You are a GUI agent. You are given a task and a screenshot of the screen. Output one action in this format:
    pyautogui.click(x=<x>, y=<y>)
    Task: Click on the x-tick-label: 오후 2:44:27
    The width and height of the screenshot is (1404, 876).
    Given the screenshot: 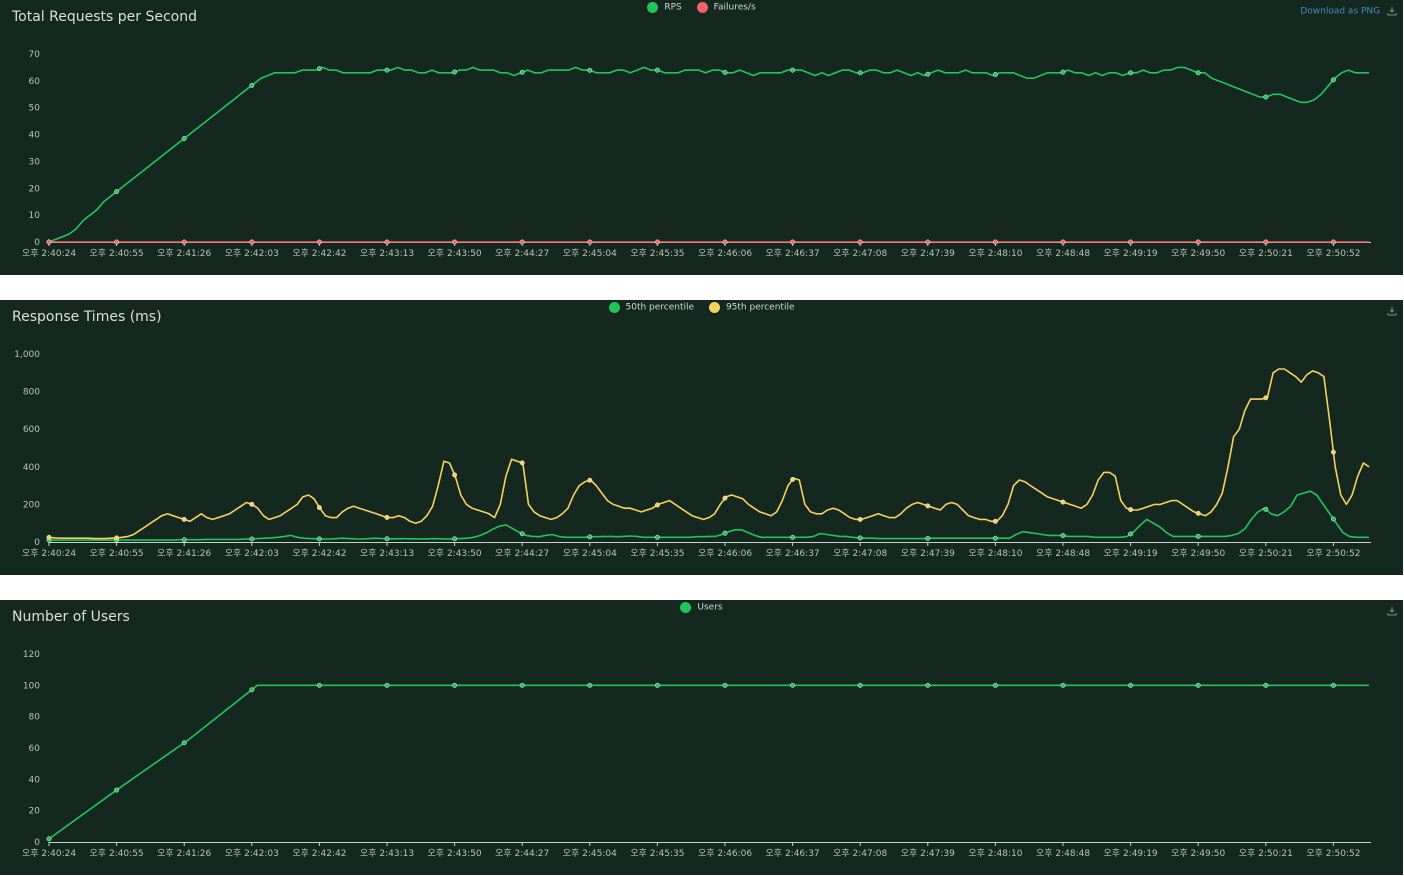 What is the action you would take?
    pyautogui.click(x=522, y=253)
    